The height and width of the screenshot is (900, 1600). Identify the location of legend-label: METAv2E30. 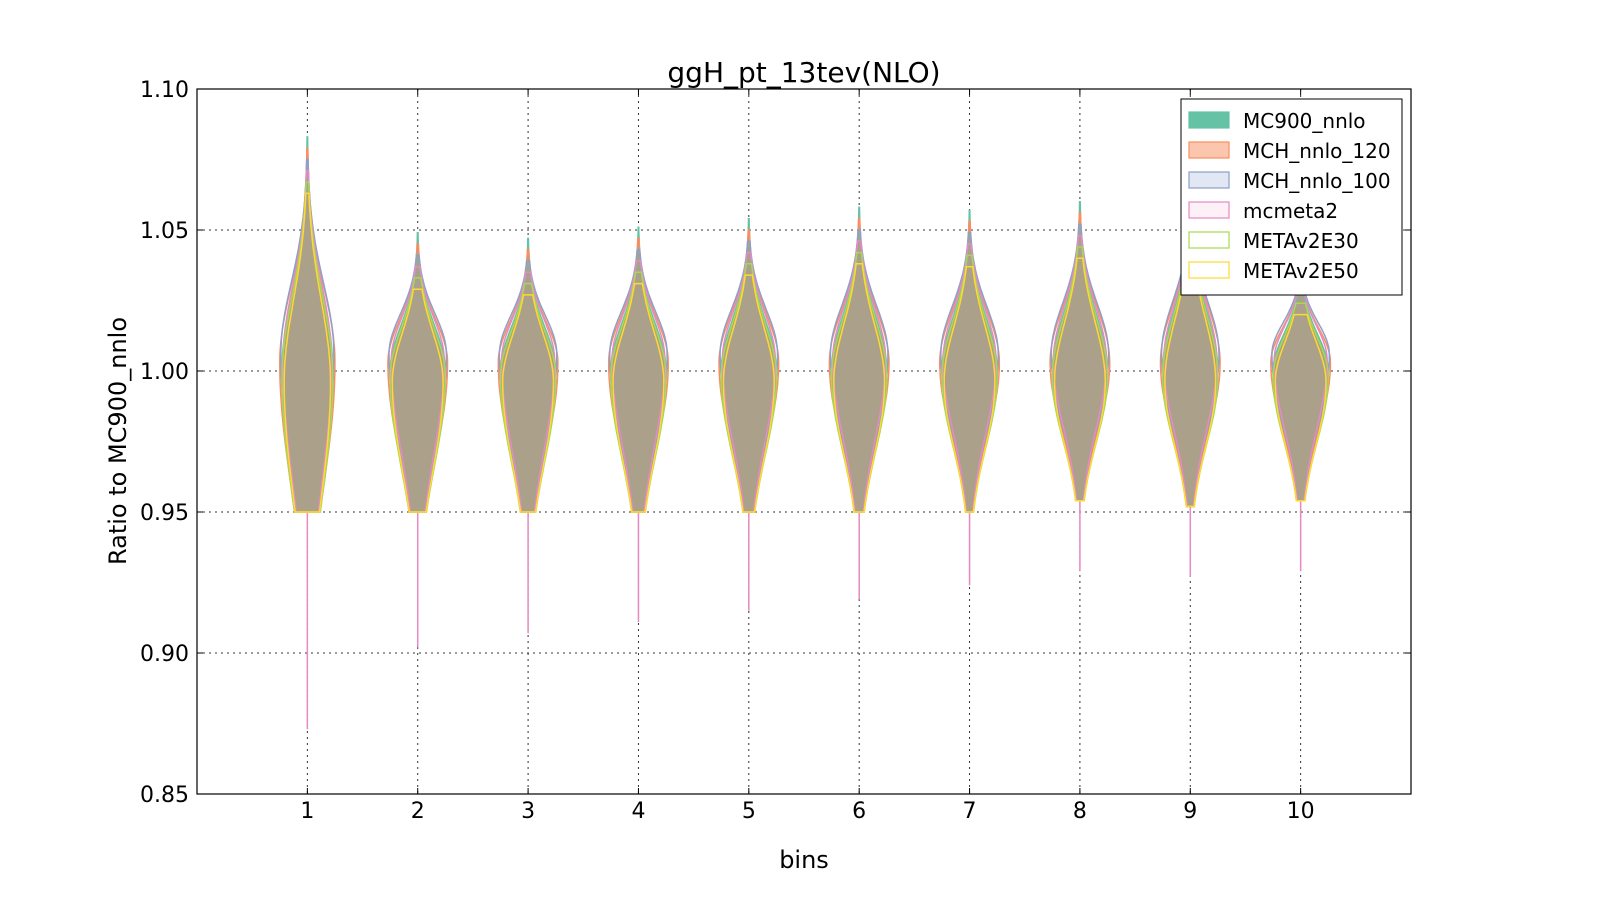
(1301, 241).